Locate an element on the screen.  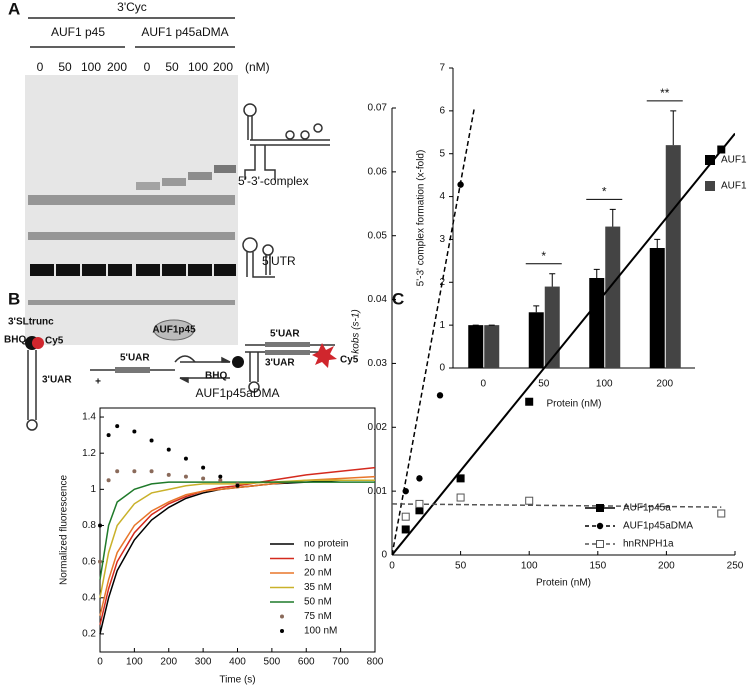
chart-title: AUF1p45aDMA is located at coordinates (237, 393).